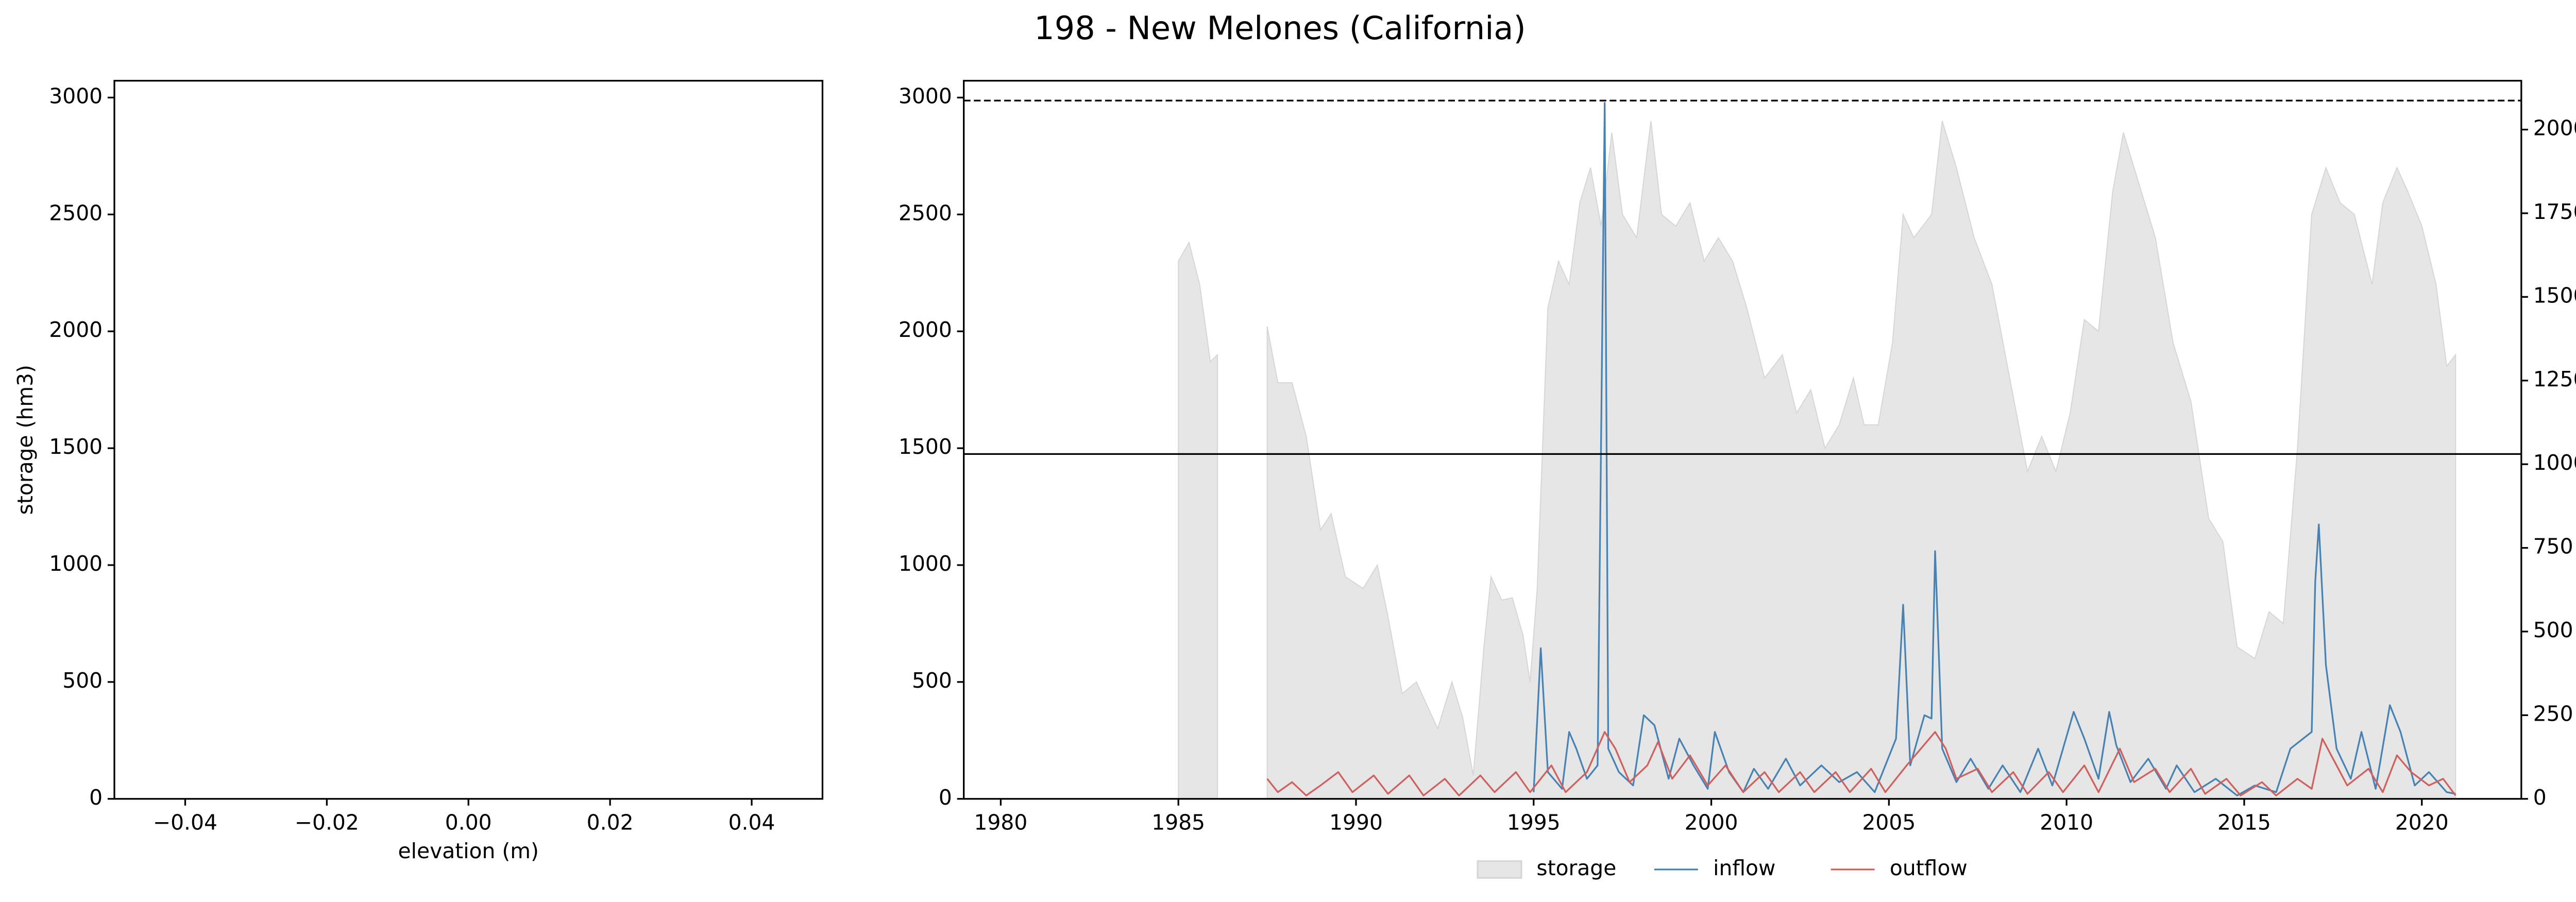 Image resolution: width=2576 pixels, height=902 pixels. Describe the element at coordinates (2555, 128) in the screenshot. I see `y2-tick-label: 2000` at that location.